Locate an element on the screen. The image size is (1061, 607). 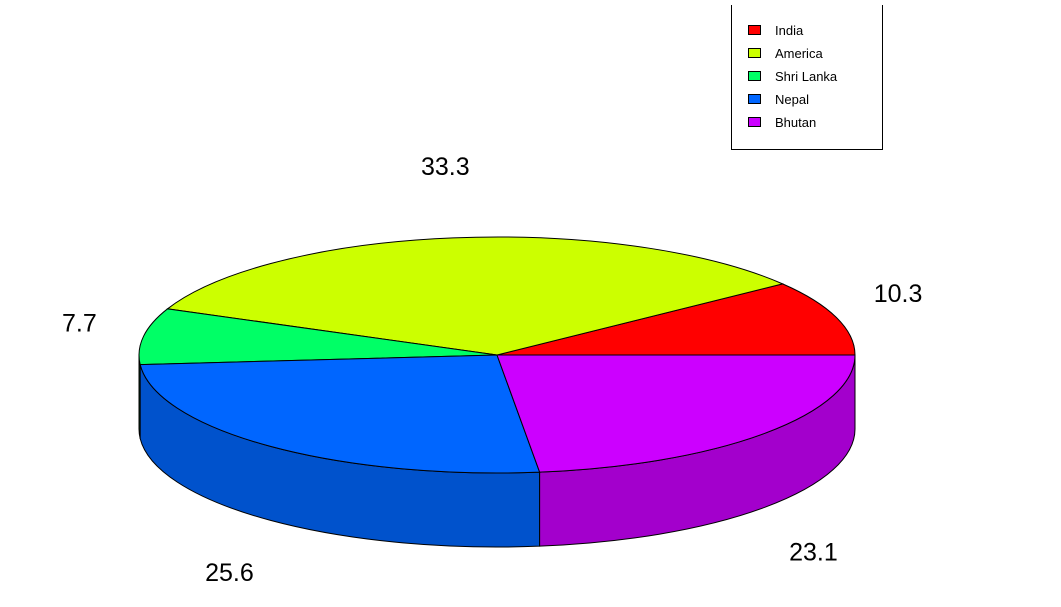
pie-slice-bhutan is located at coordinates (676, 413).